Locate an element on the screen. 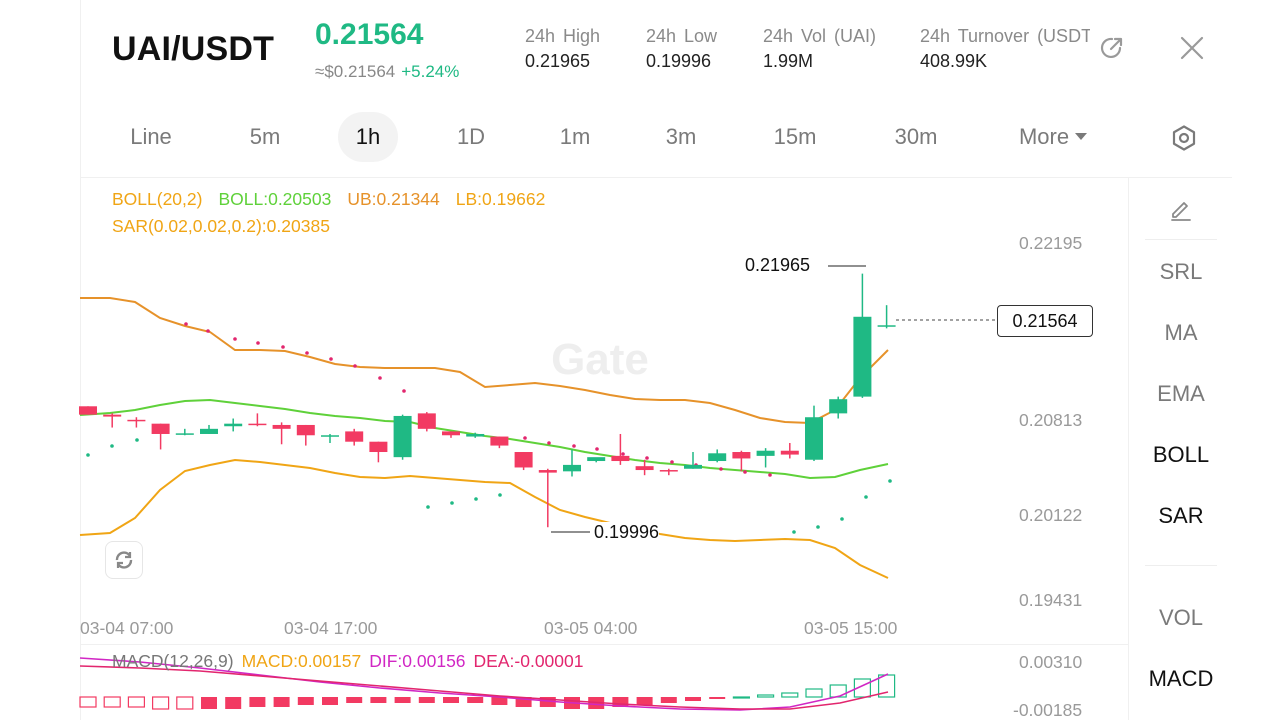  legend-dif: DIF:0.00156 is located at coordinates (417, 661).